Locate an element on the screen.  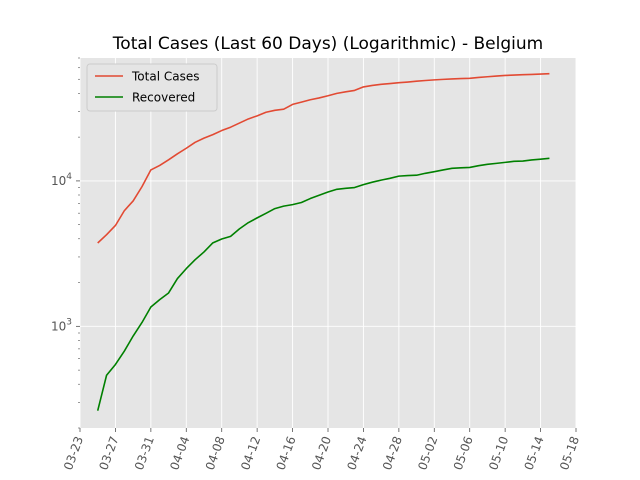
x-tick-label: 04-16 is located at coordinates (286, 453).